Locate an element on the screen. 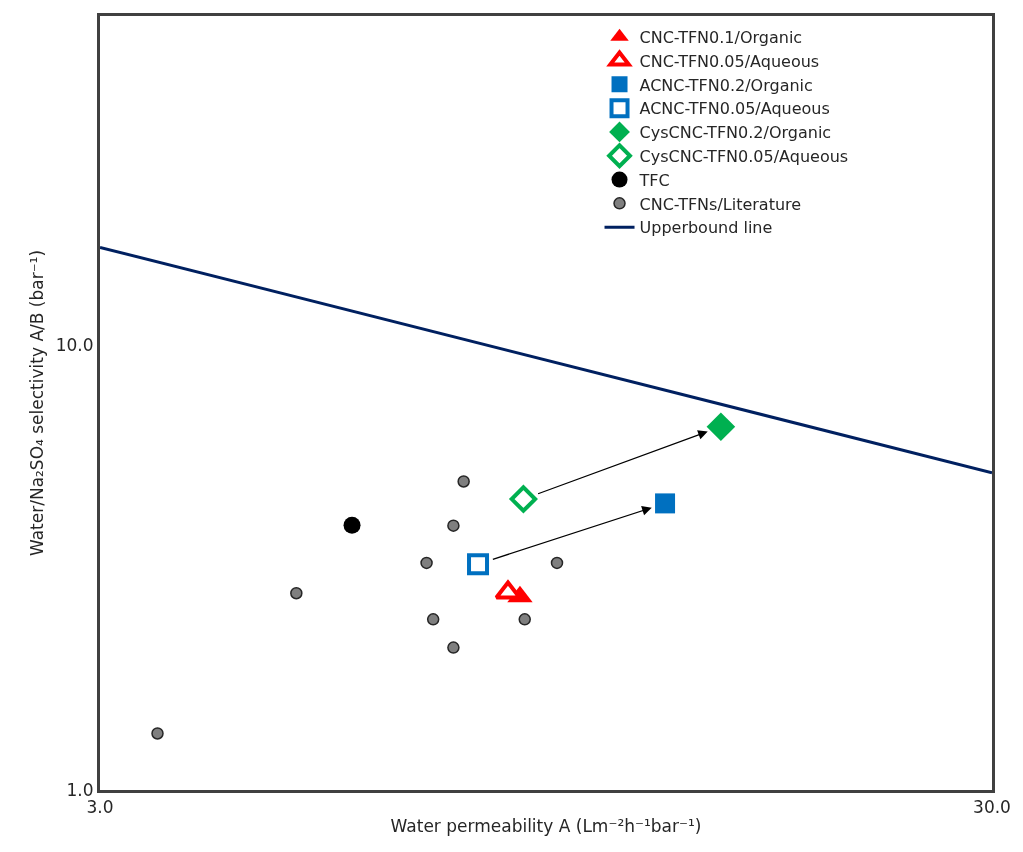 The width and height of the screenshot is (1023, 852). legend-label: CysCNC-TFN0.2/Organic is located at coordinates (735, 133).